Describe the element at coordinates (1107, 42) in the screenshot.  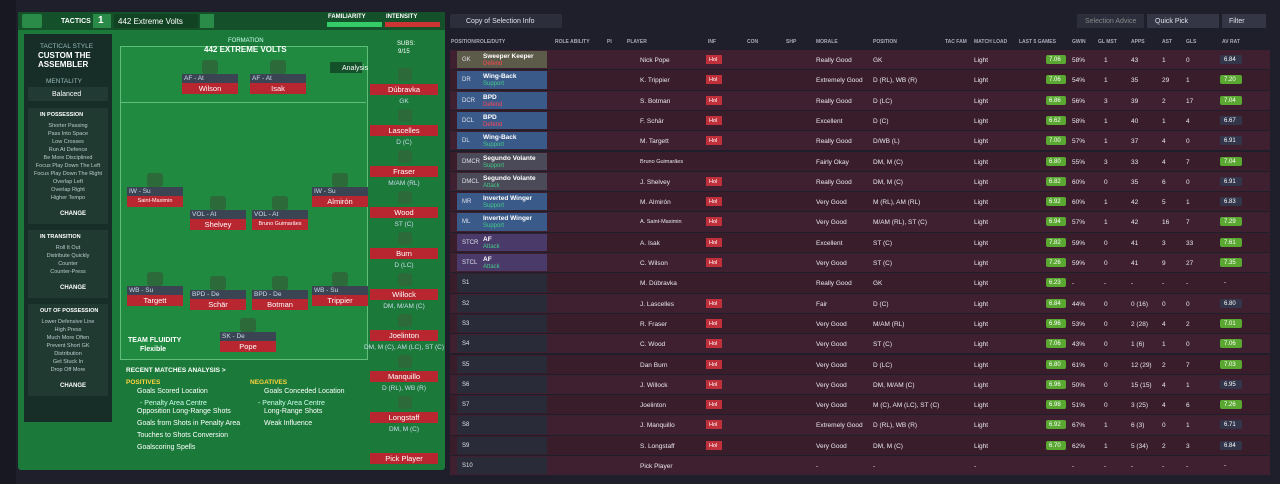
I see `column-header: GL MST` at that location.